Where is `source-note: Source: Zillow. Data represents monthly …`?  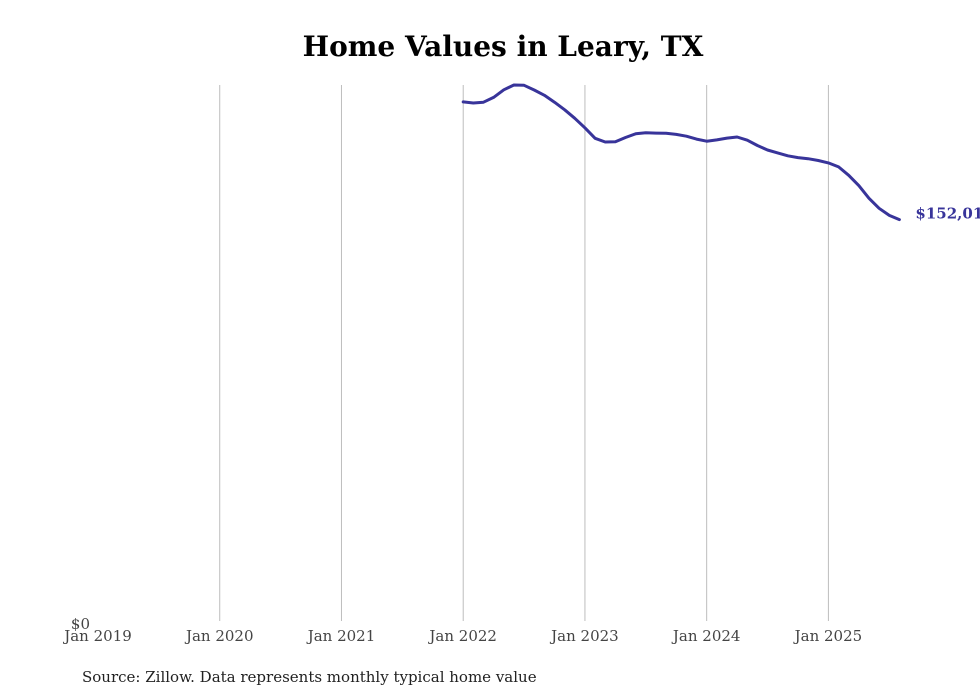
source-note: Source: Zillow. Data represents monthly … is located at coordinates (309, 677).